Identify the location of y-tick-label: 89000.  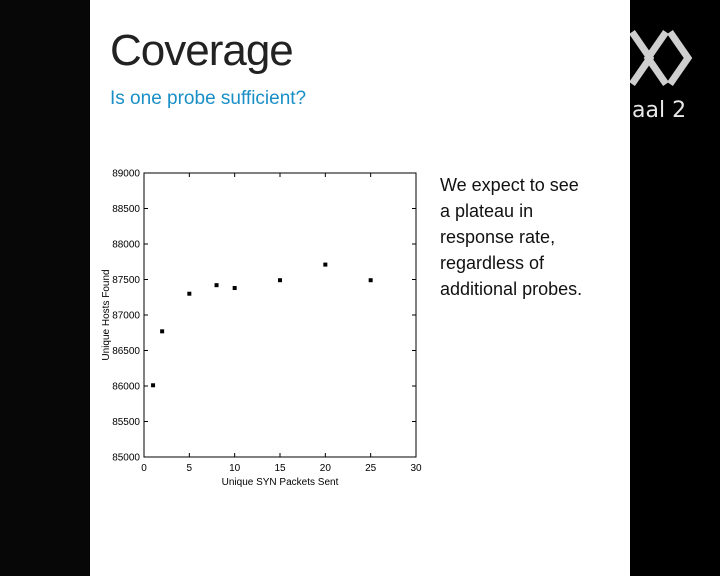
(126, 174).